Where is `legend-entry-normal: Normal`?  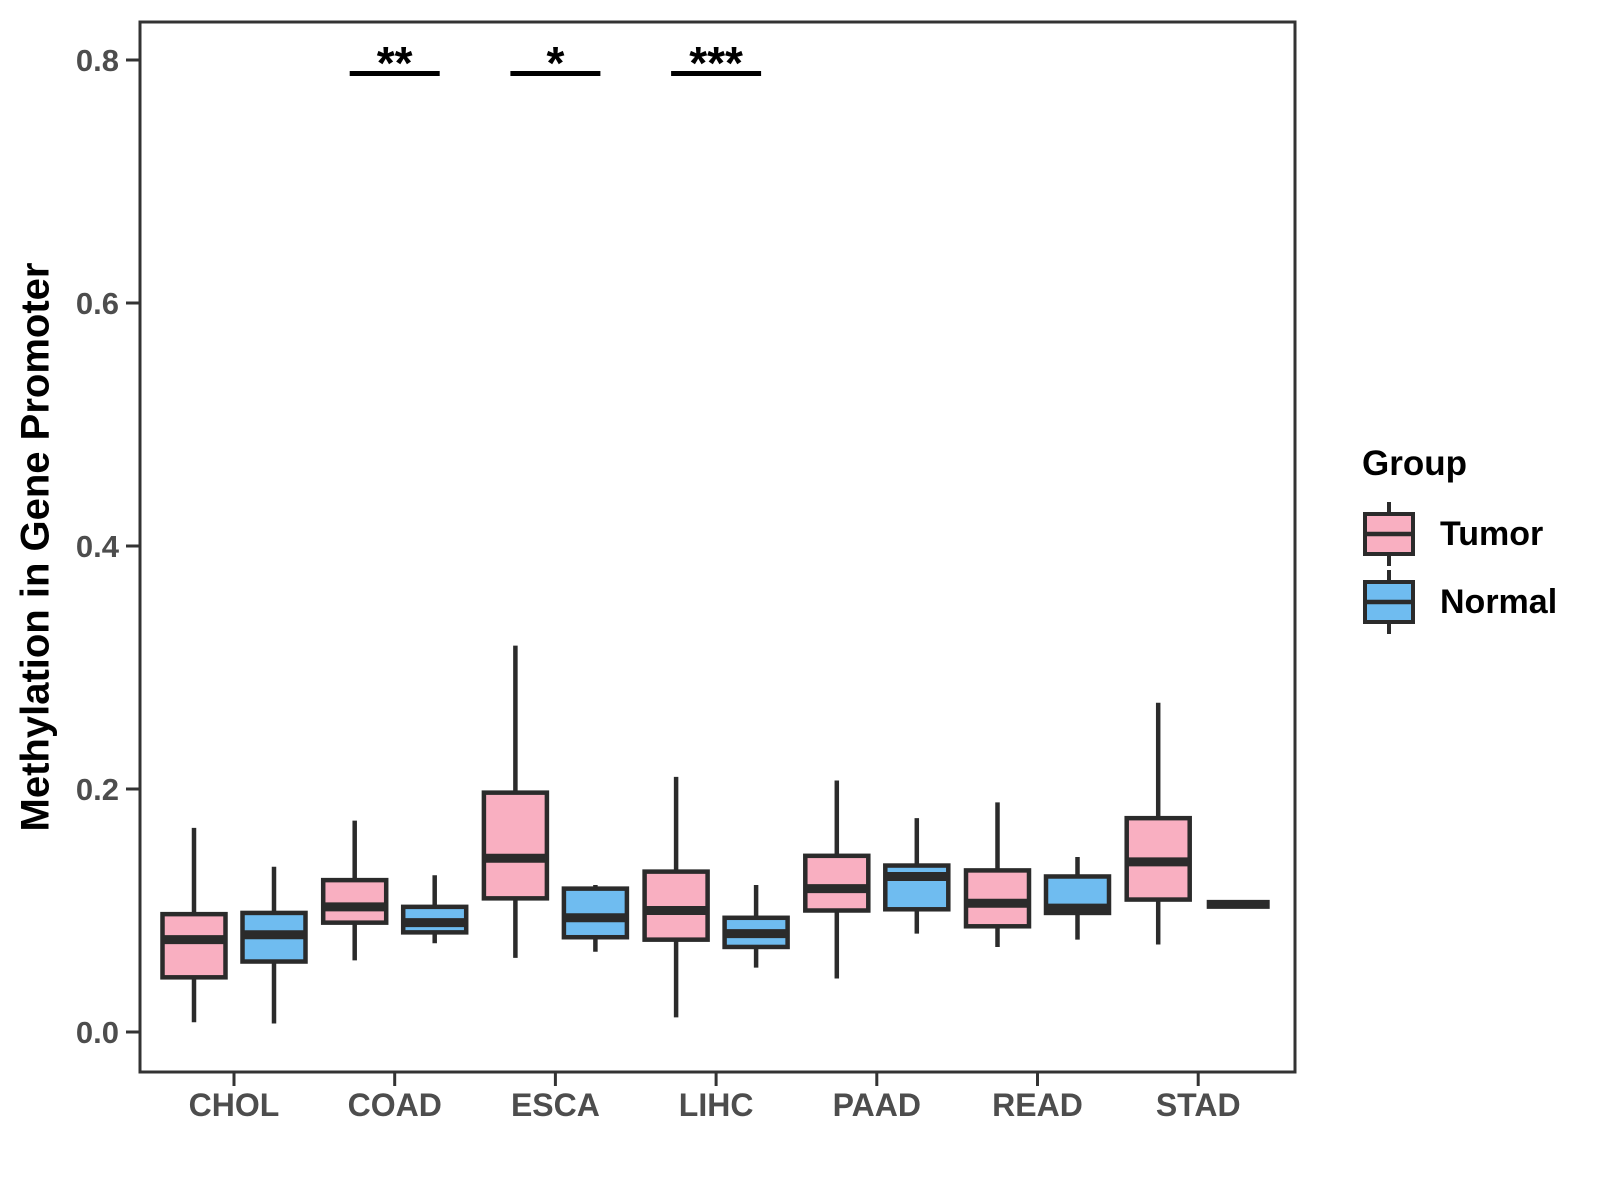
legend-entry-normal: Normal is located at coordinates (1459, 602).